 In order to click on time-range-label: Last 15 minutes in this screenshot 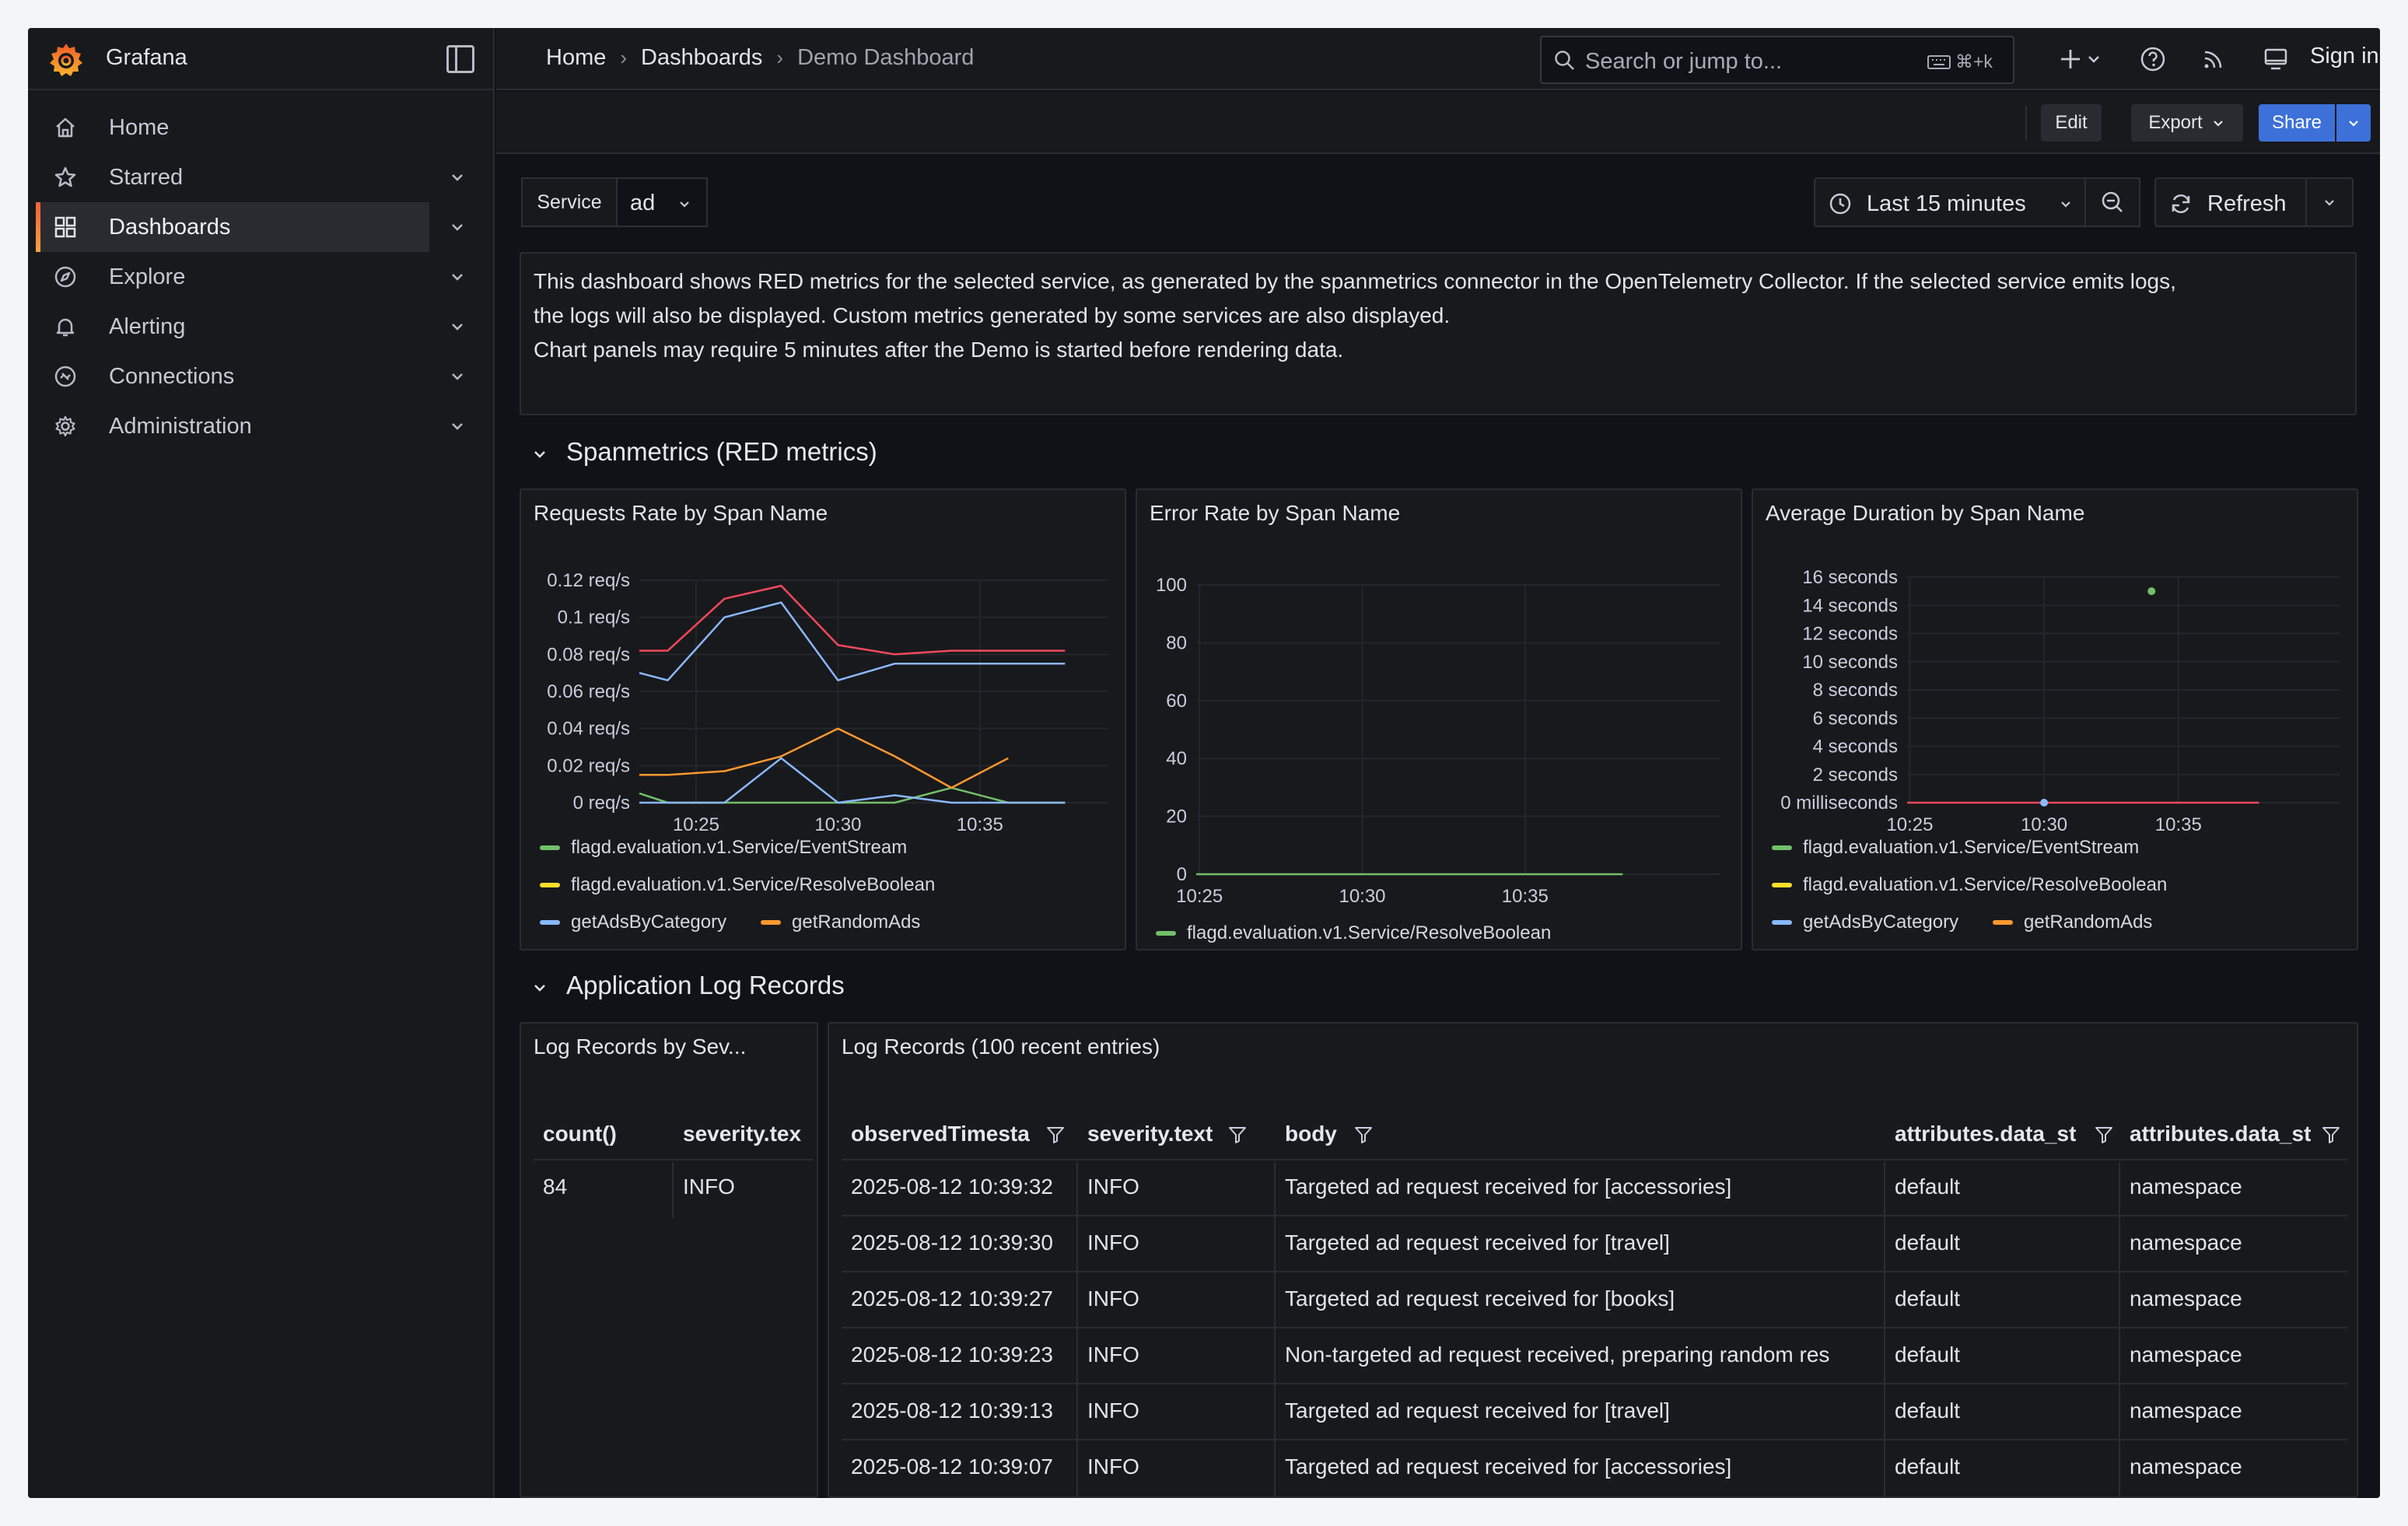, I will do `click(1947, 204)`.